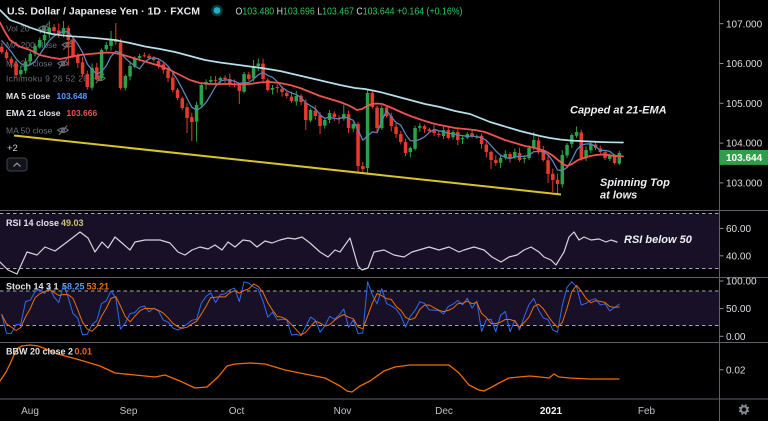 This screenshot has height=421, width=768. Describe the element at coordinates (738, 229) in the screenshot. I see `svg-text: 60.00` at that location.